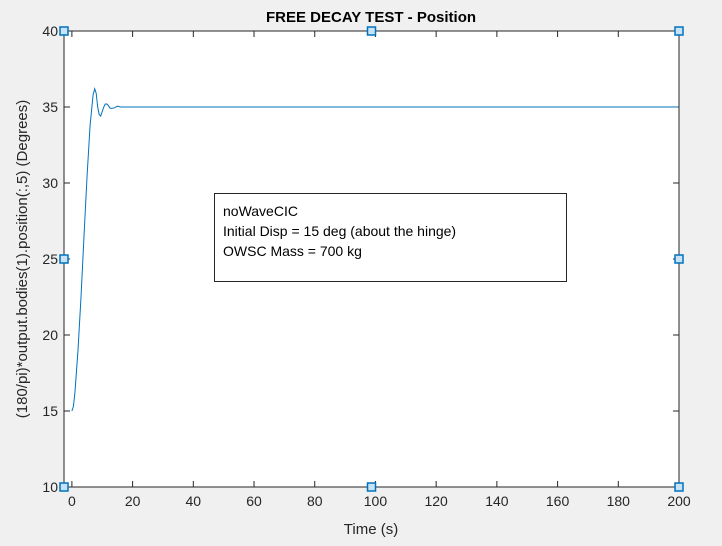 The image size is (722, 546). What do you see at coordinates (497, 501) in the screenshot?
I see `x-tick-label: 140` at bounding box center [497, 501].